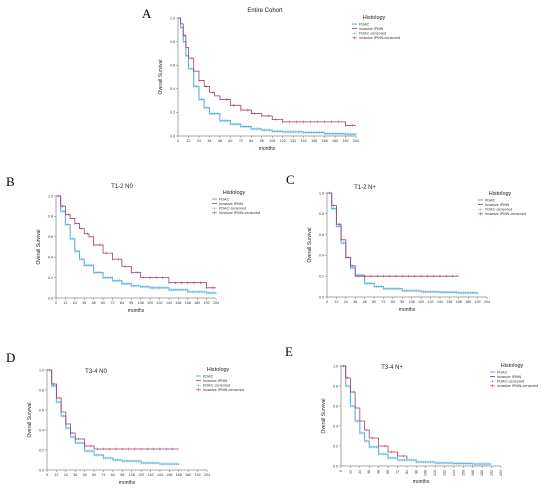  Describe the element at coordinates (365, 188) in the screenshot. I see `chart-title: T1-2 N+` at that location.